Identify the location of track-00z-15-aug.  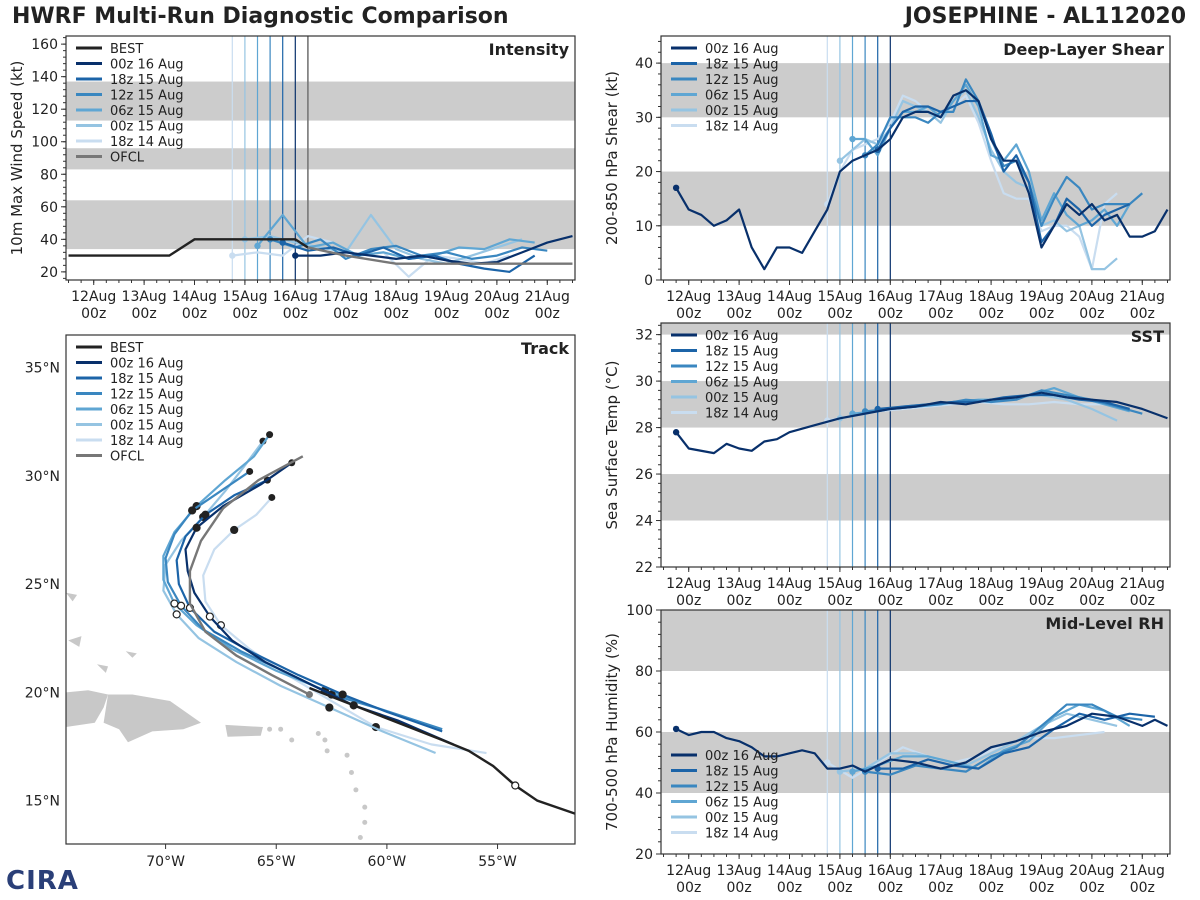
(299, 597).